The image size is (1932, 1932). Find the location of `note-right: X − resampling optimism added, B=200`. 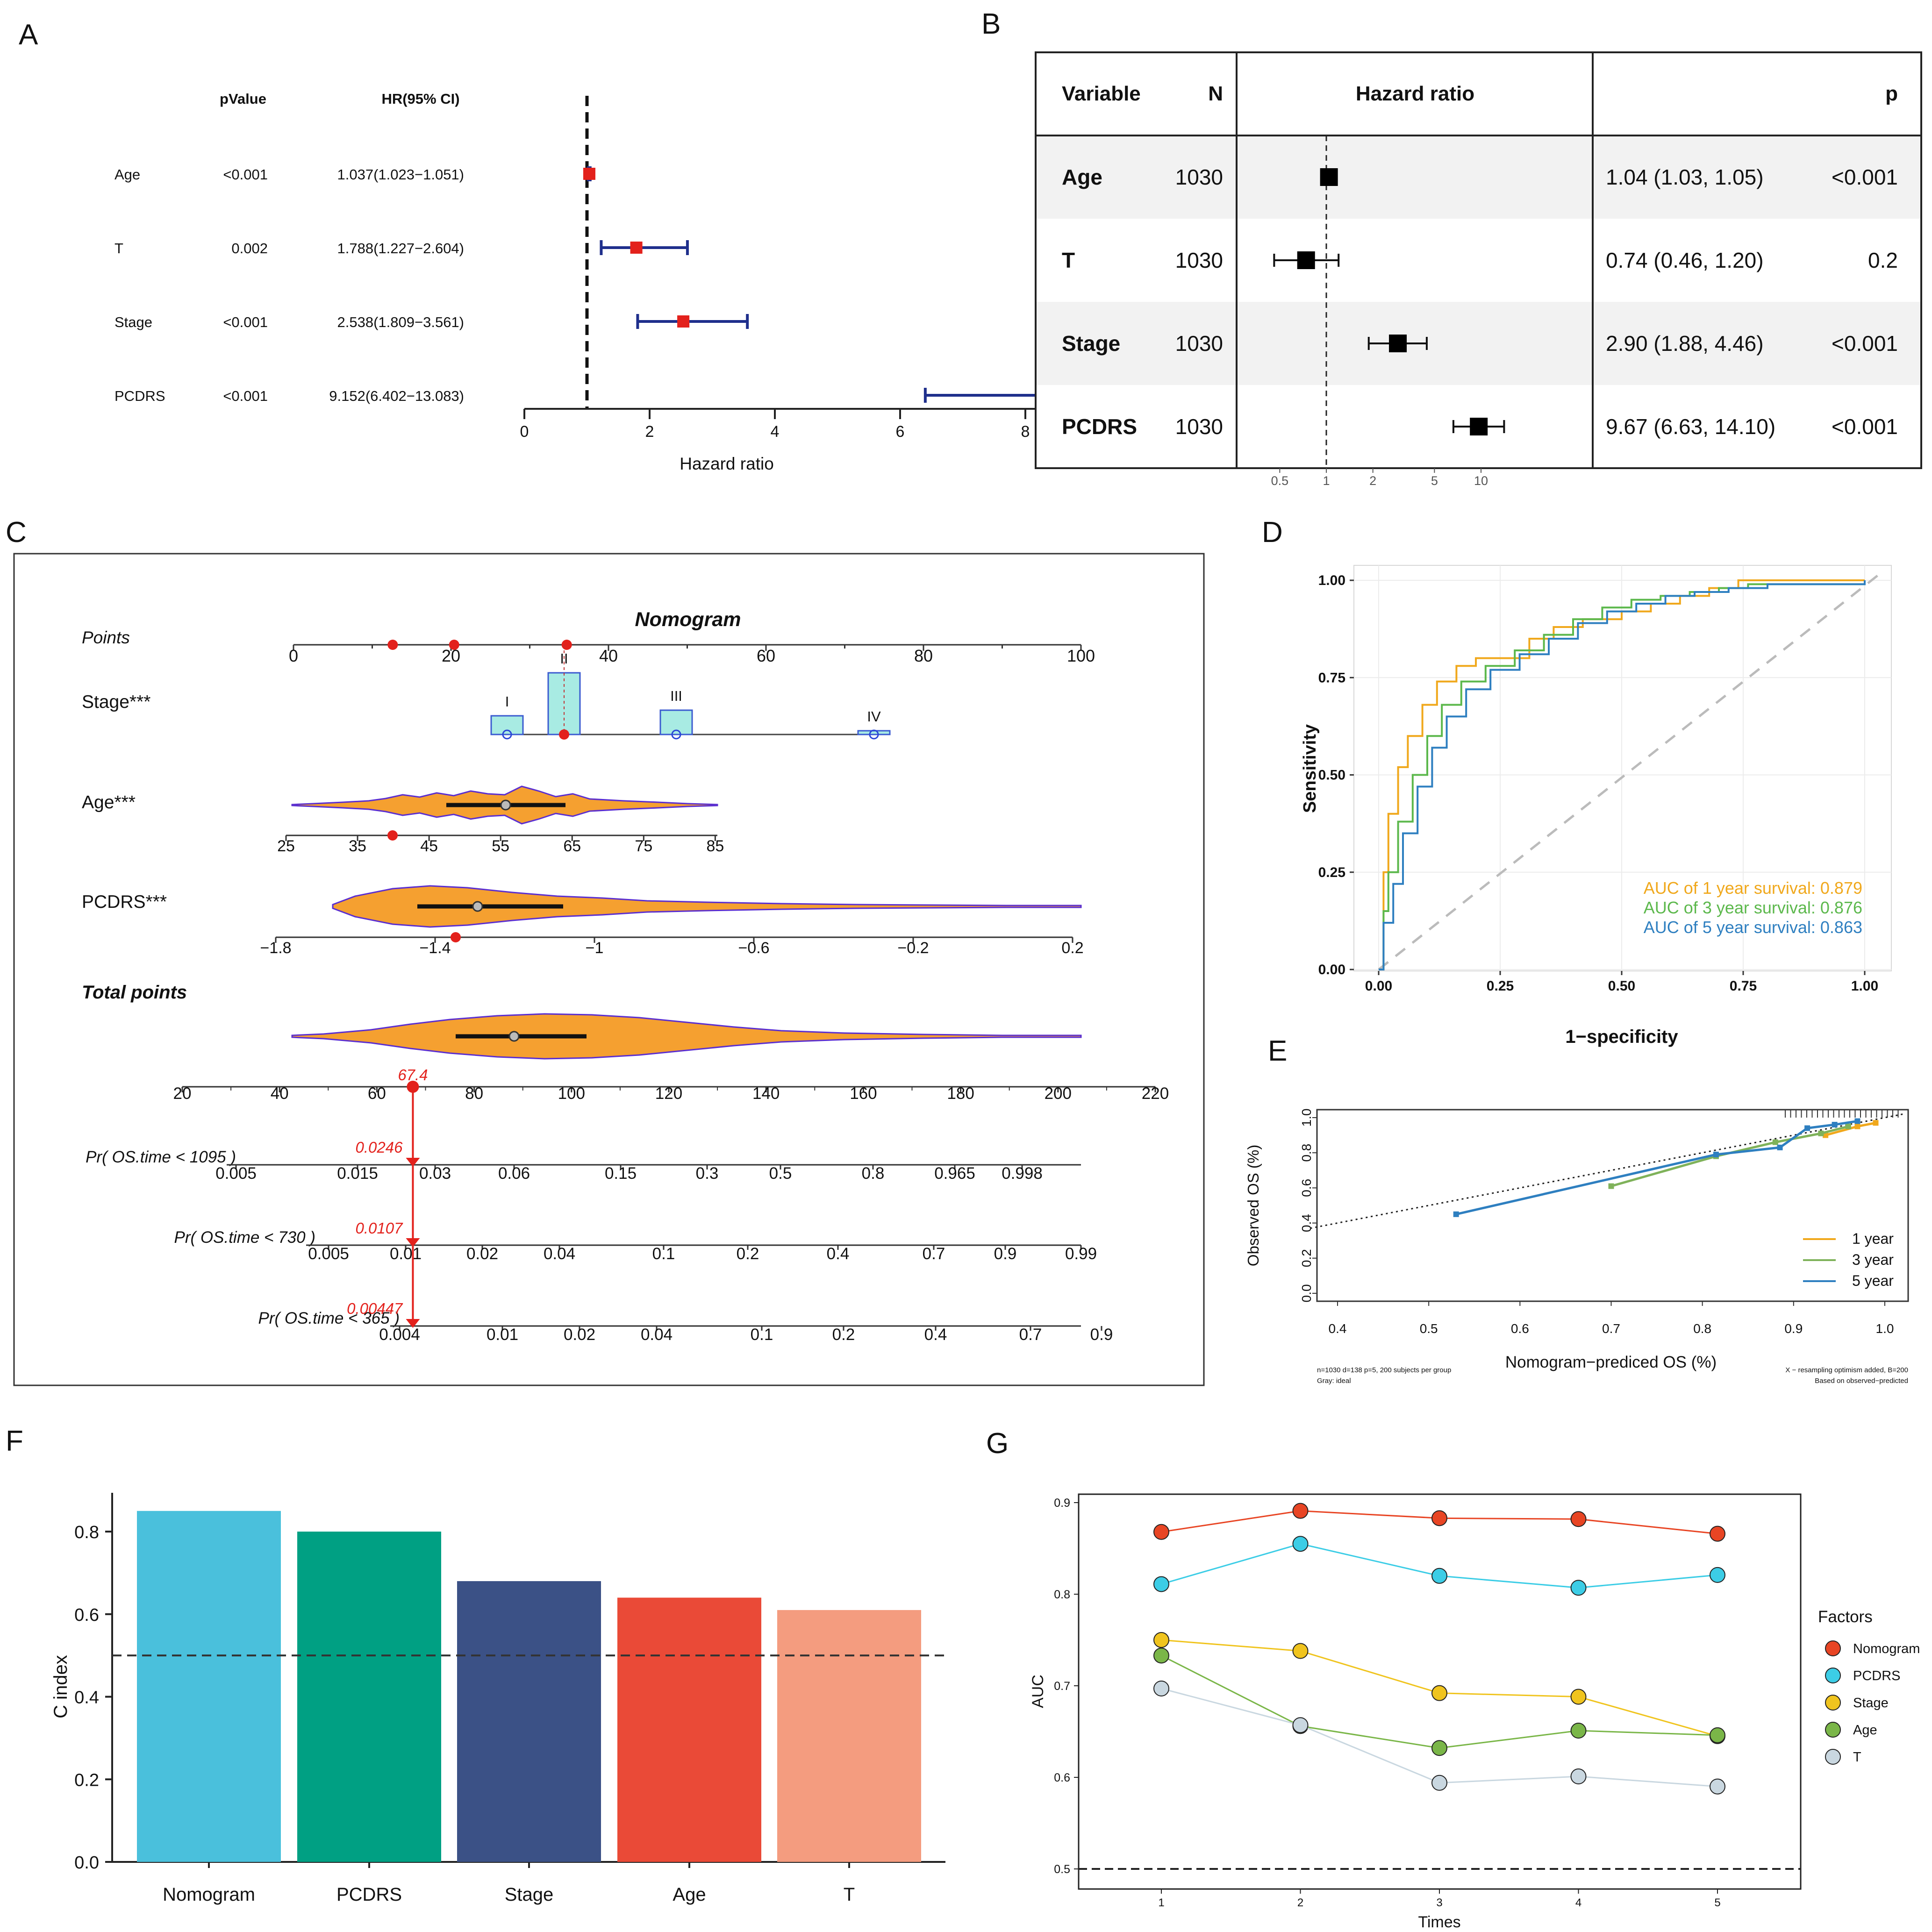

note-right: X − resampling optimism added, B=200 is located at coordinates (1846, 1370).